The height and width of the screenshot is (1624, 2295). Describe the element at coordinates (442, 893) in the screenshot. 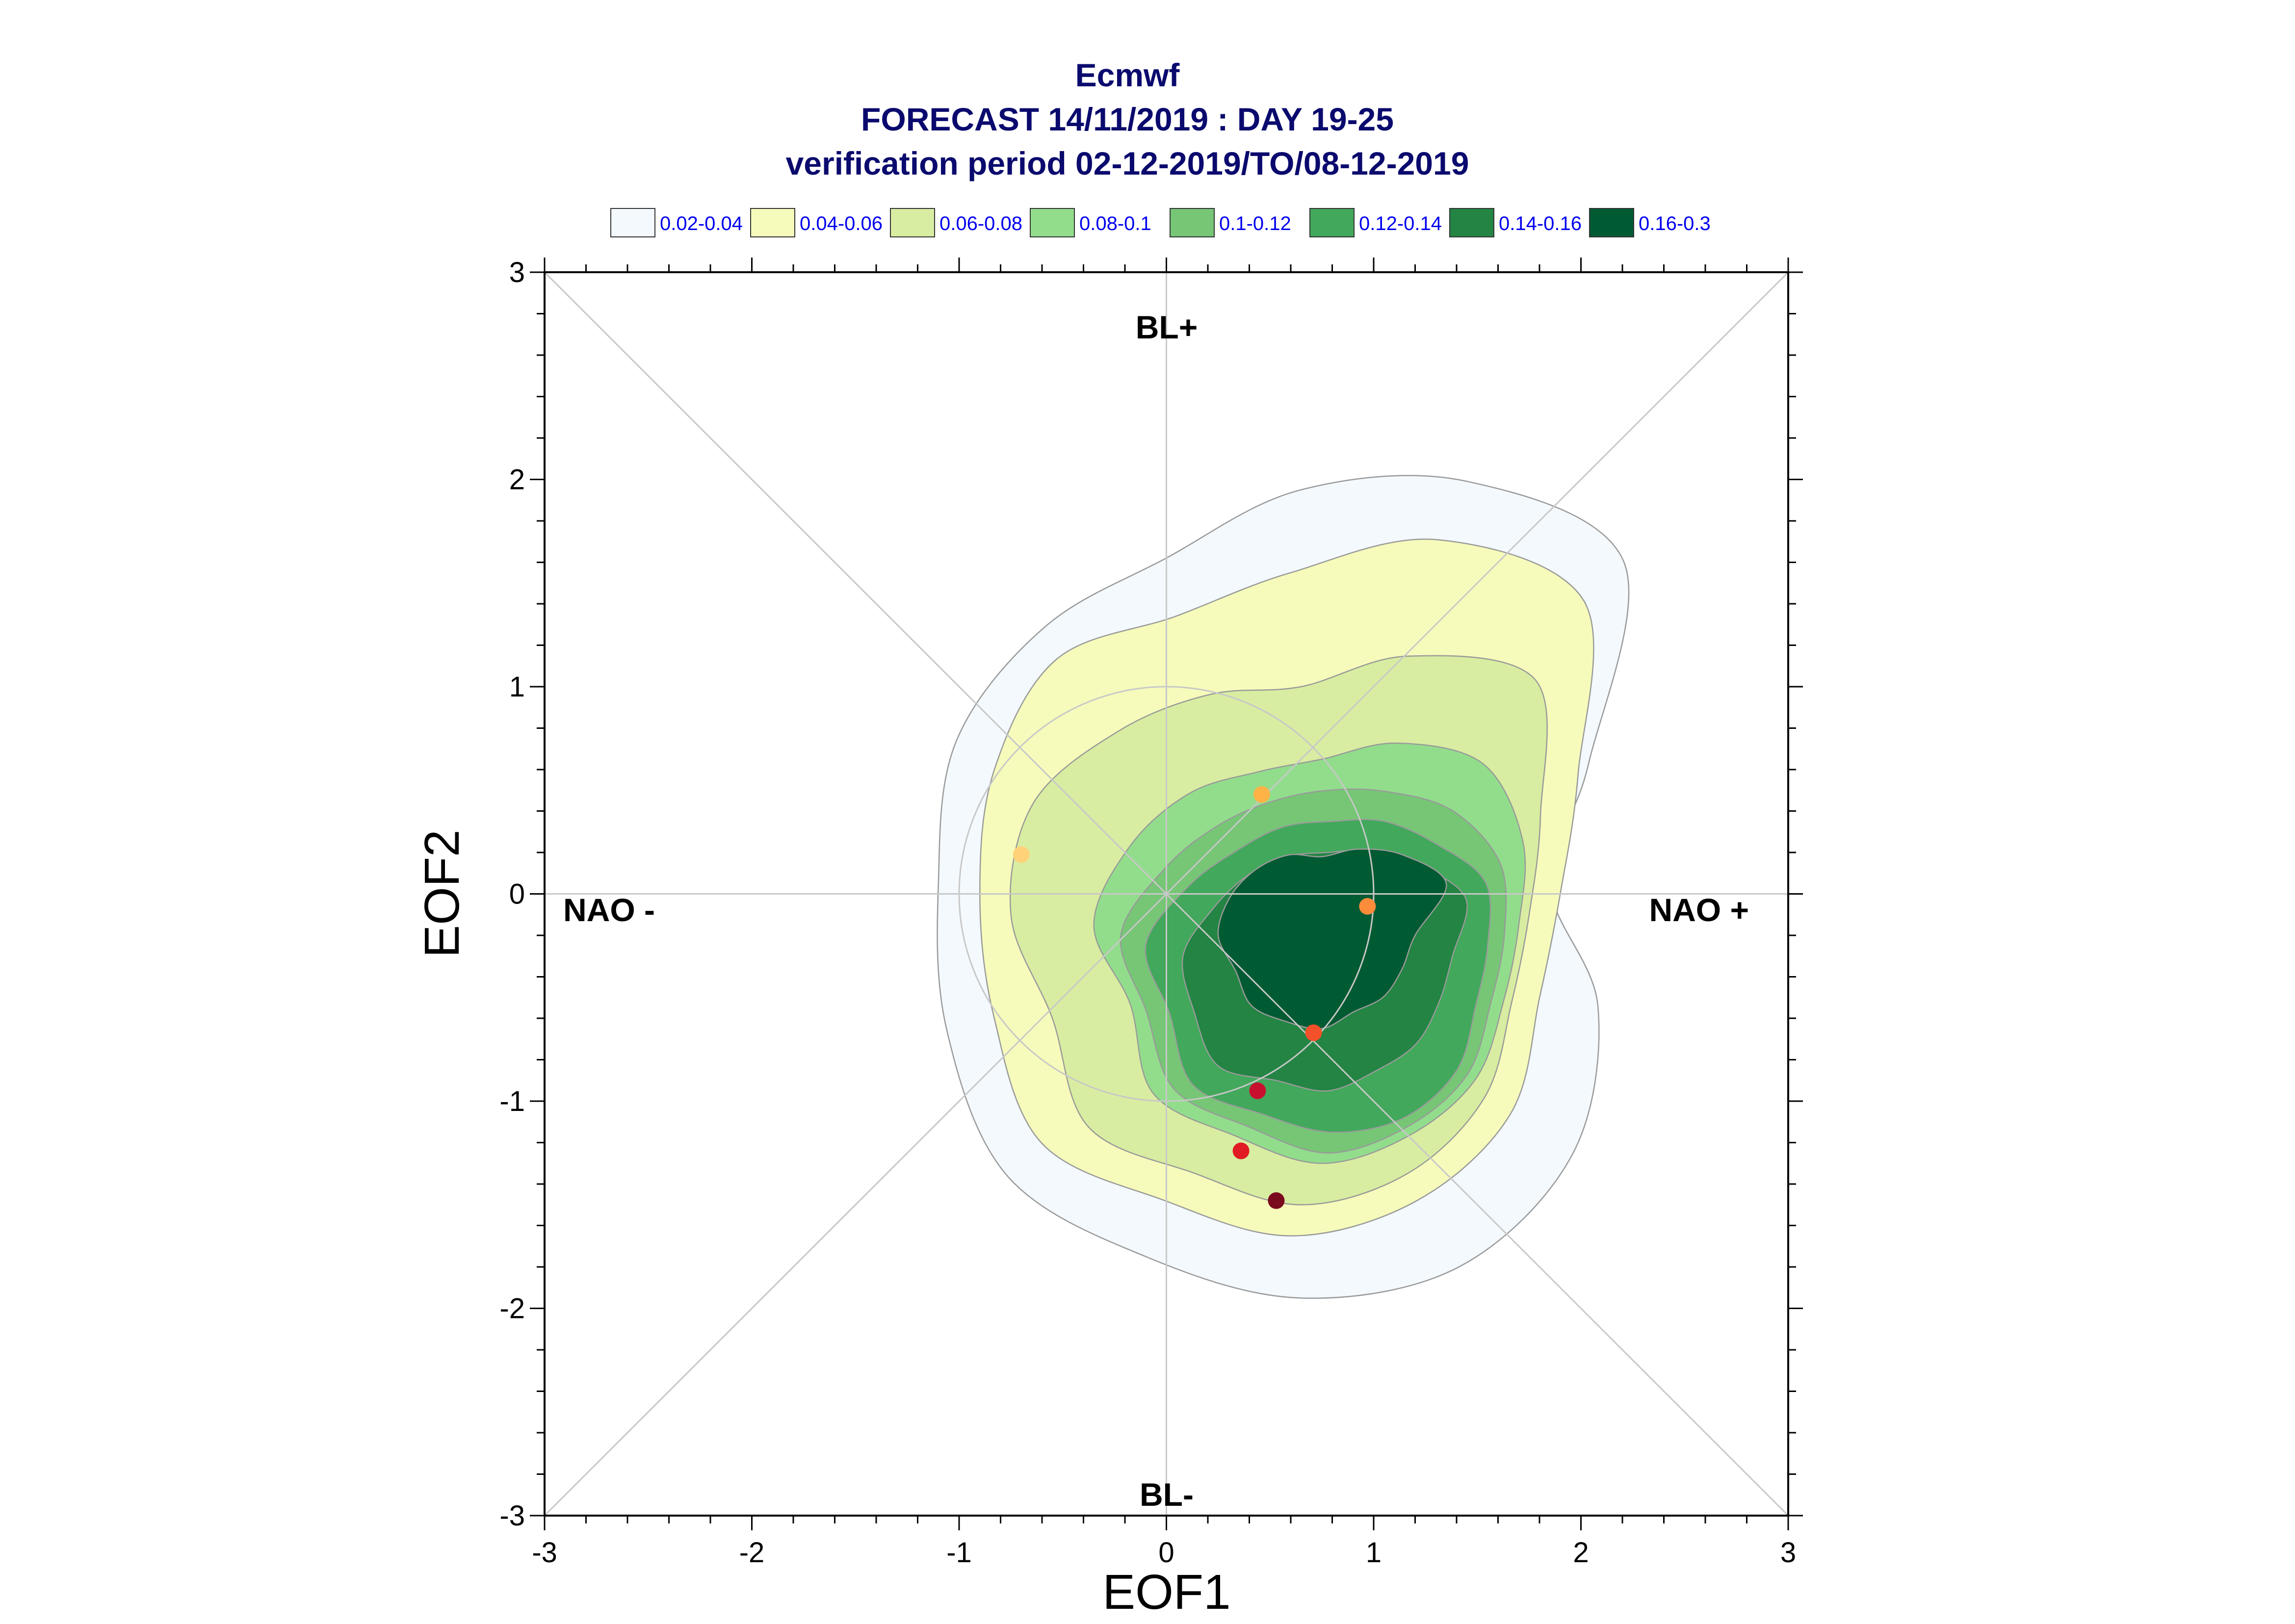

I see `y-axis-title: EOF2` at that location.